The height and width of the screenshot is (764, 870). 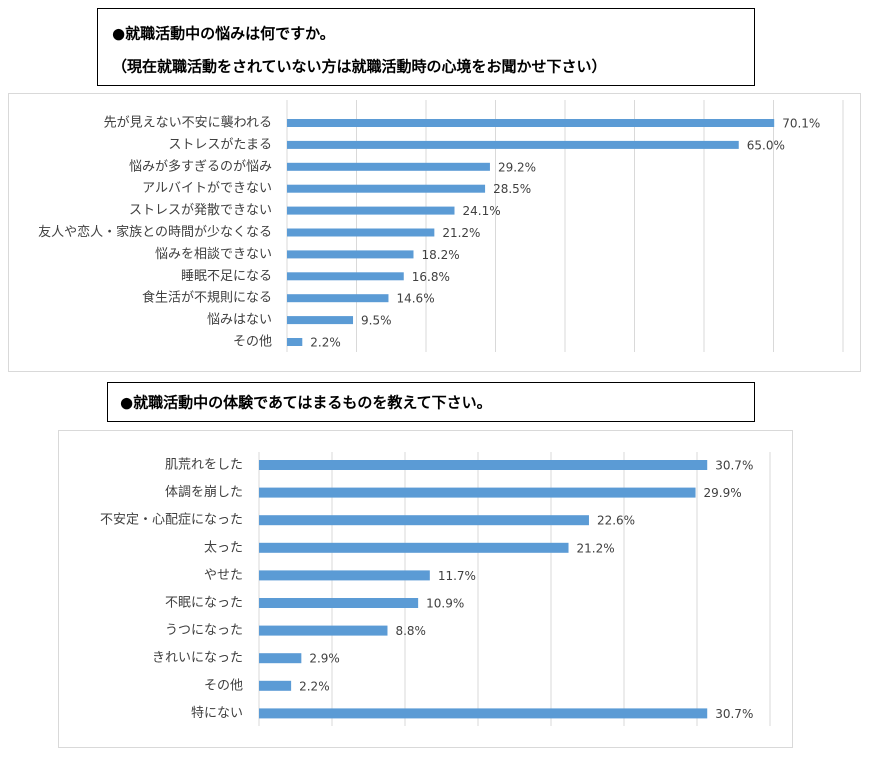 What do you see at coordinates (171, 520) in the screenshot?
I see `category-label: 不安定・心配症になった` at bounding box center [171, 520].